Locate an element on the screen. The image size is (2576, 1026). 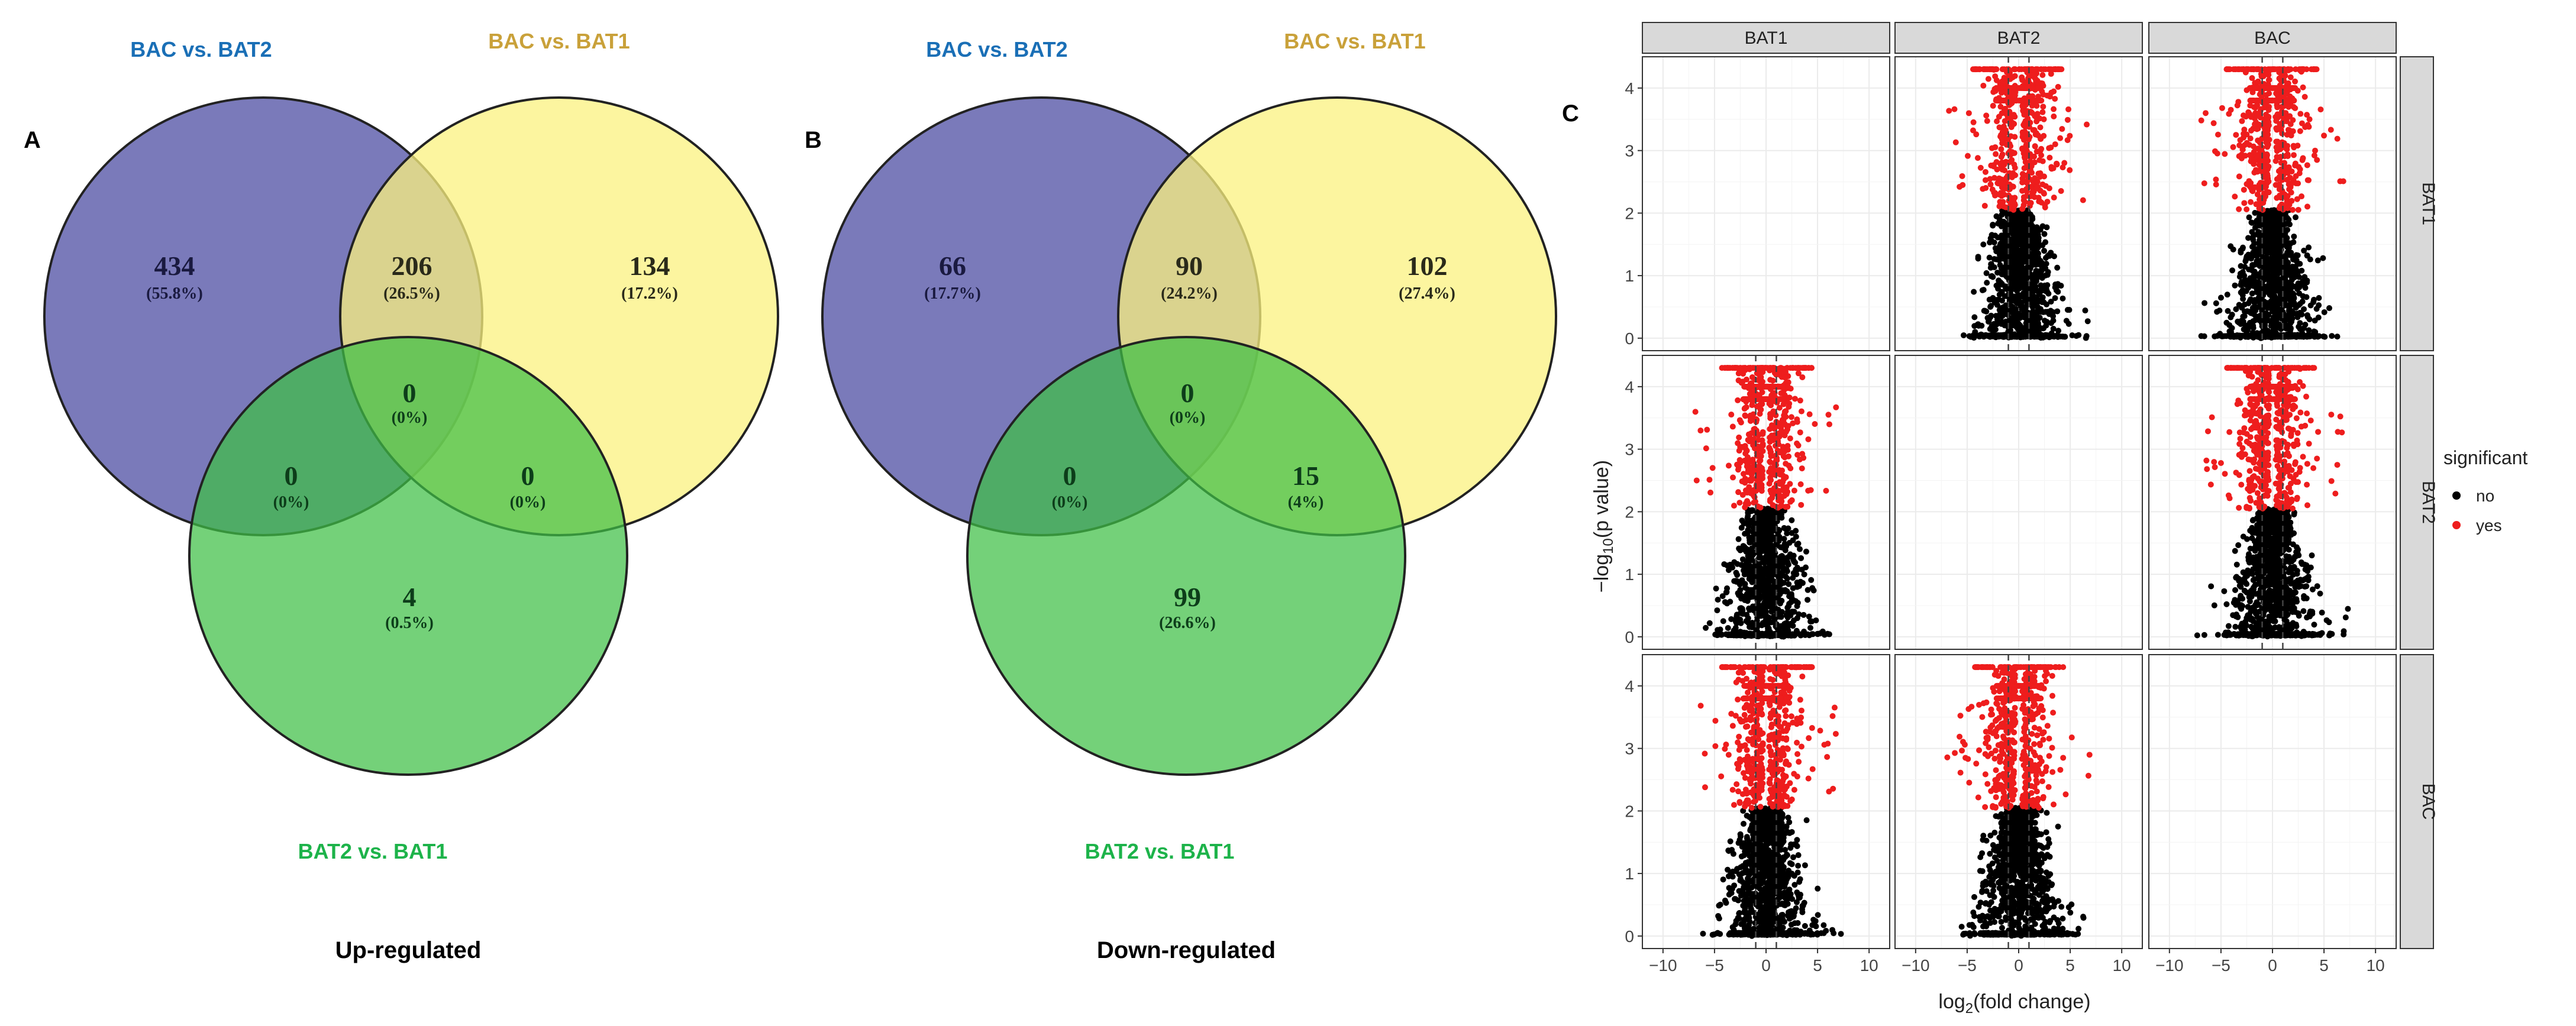
venn-b-r123-count: 0 is located at coordinates (1188, 393).